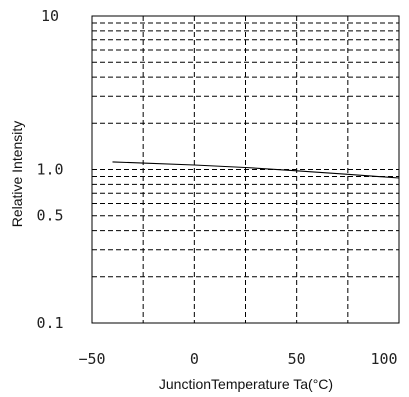  I want to click on series-line, so click(256, 170).